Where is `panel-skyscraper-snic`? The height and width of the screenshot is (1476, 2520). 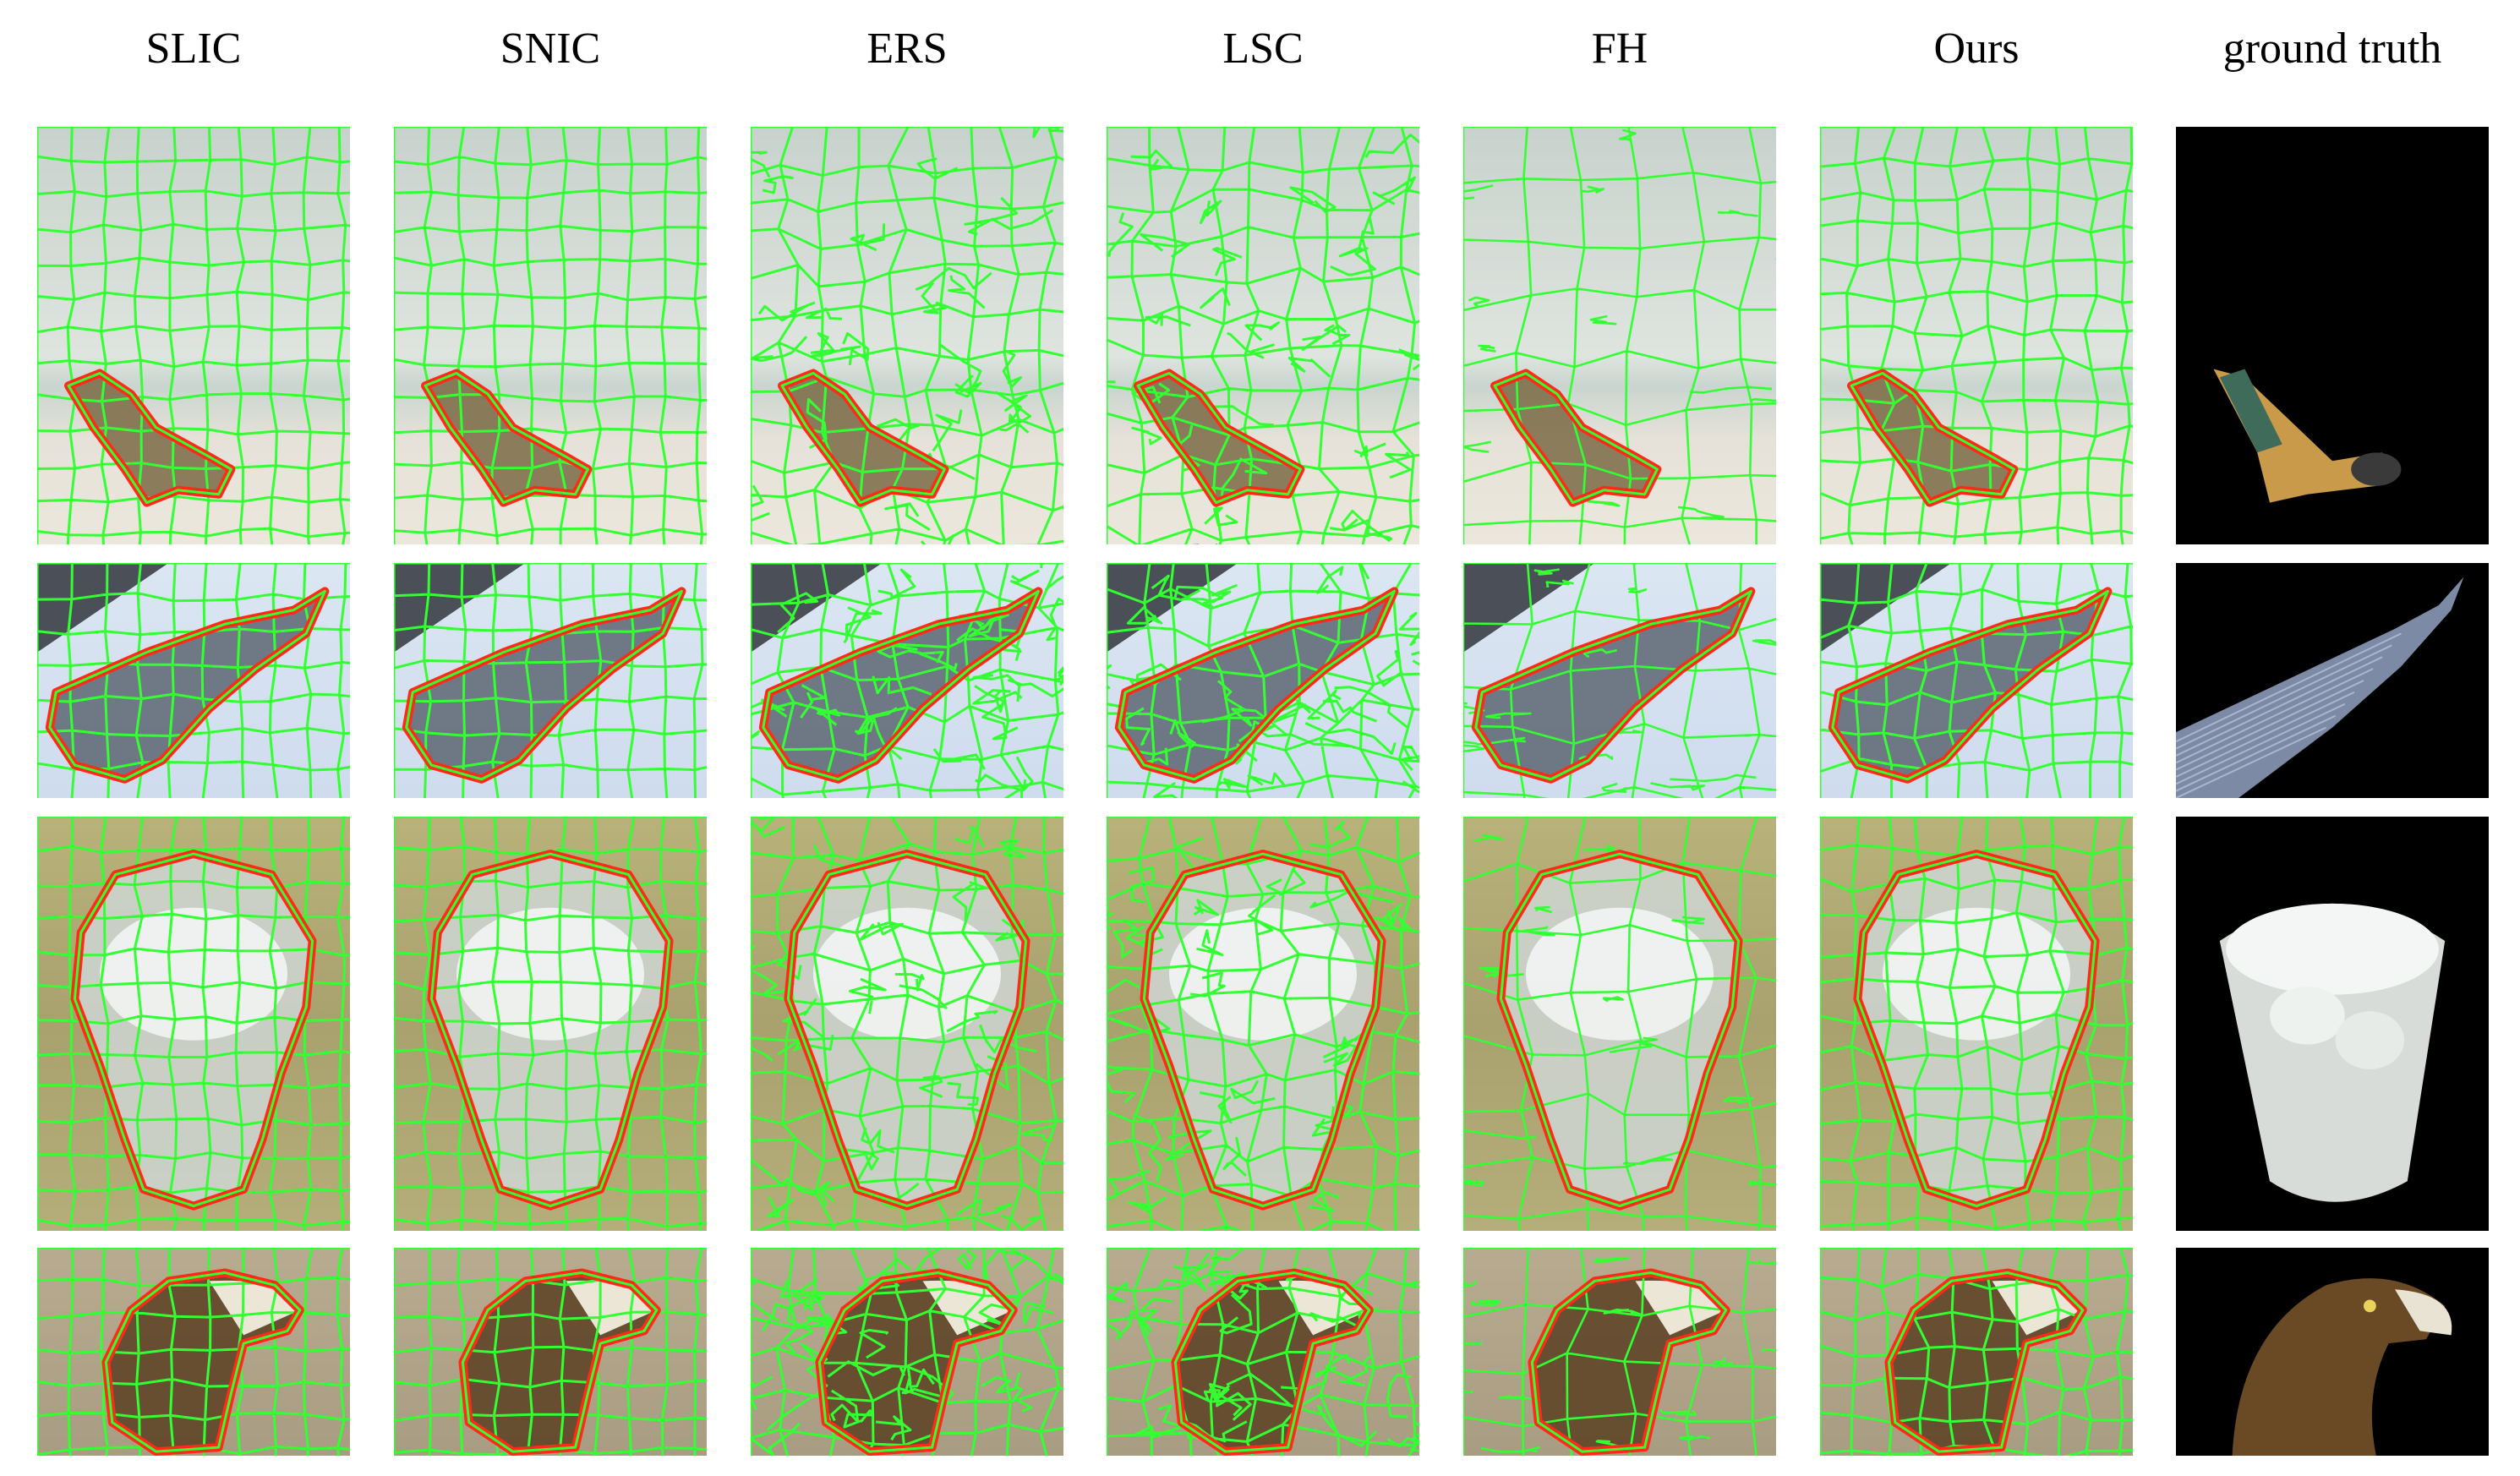 panel-skyscraper-snic is located at coordinates (550, 680).